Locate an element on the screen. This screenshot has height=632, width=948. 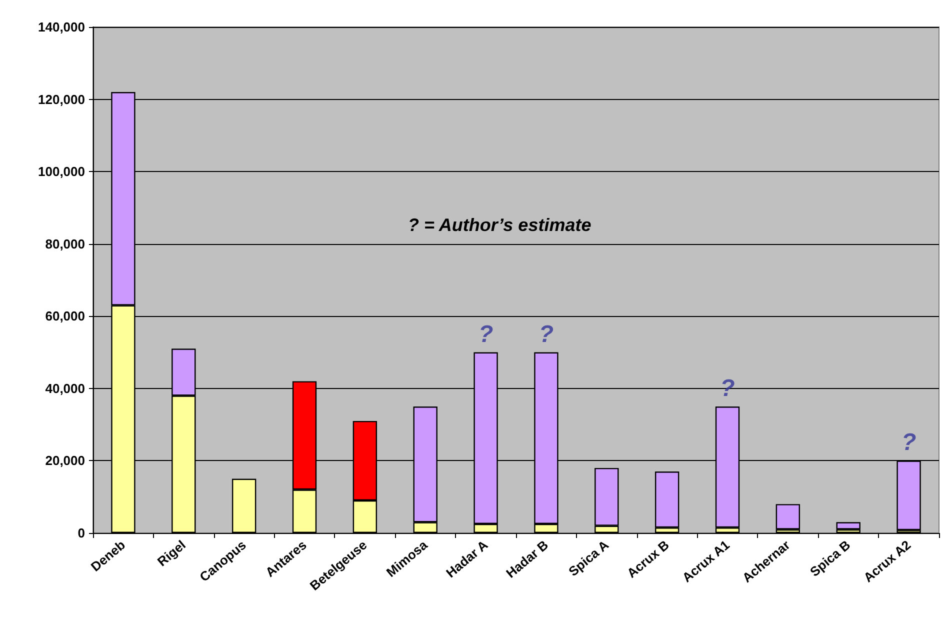
y-tick-label: 140,000 is located at coordinates (61, 27).